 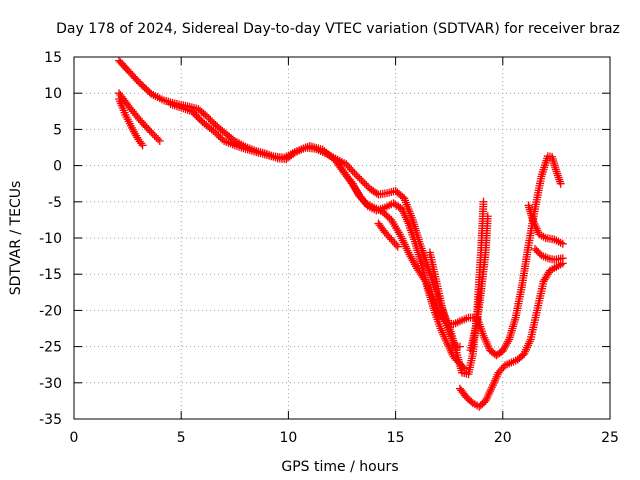 What do you see at coordinates (50, 275) in the screenshot?
I see `y-tick-label: -15` at bounding box center [50, 275].